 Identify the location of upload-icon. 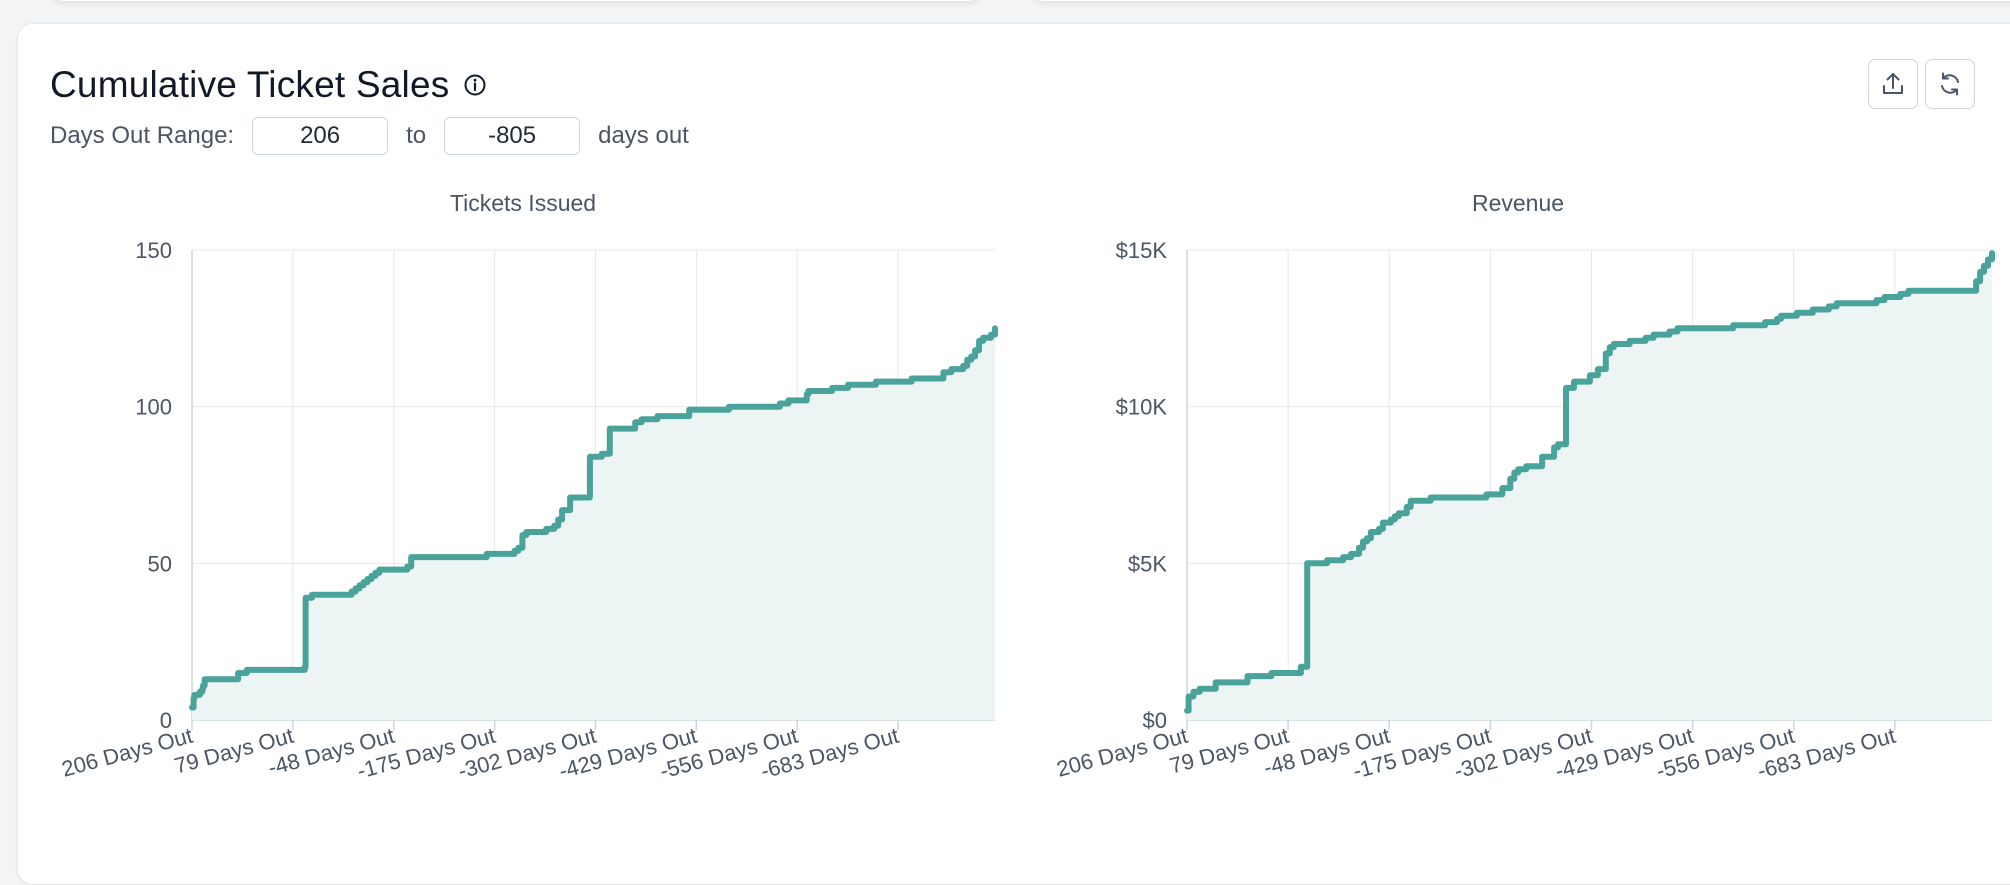
(1893, 83).